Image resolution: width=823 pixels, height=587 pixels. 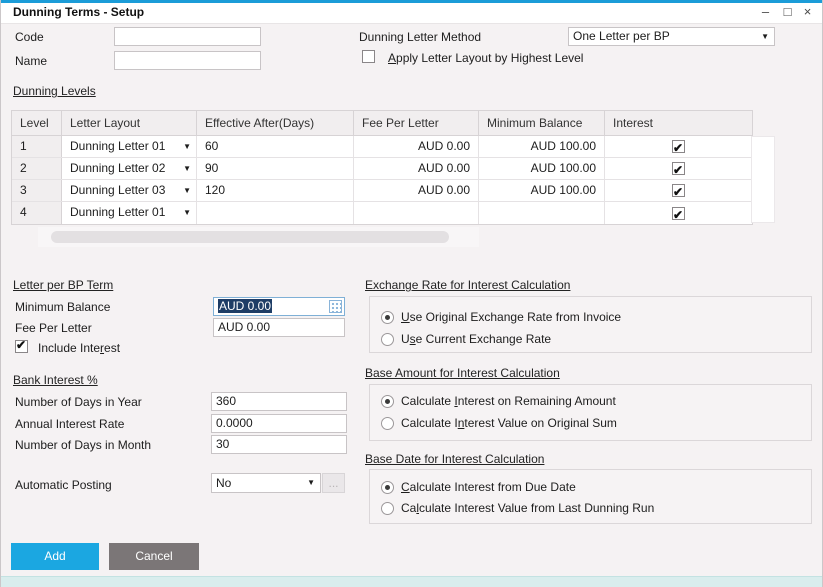 What do you see at coordinates (542, 123) in the screenshot?
I see `column-header: Minimum Balance` at bounding box center [542, 123].